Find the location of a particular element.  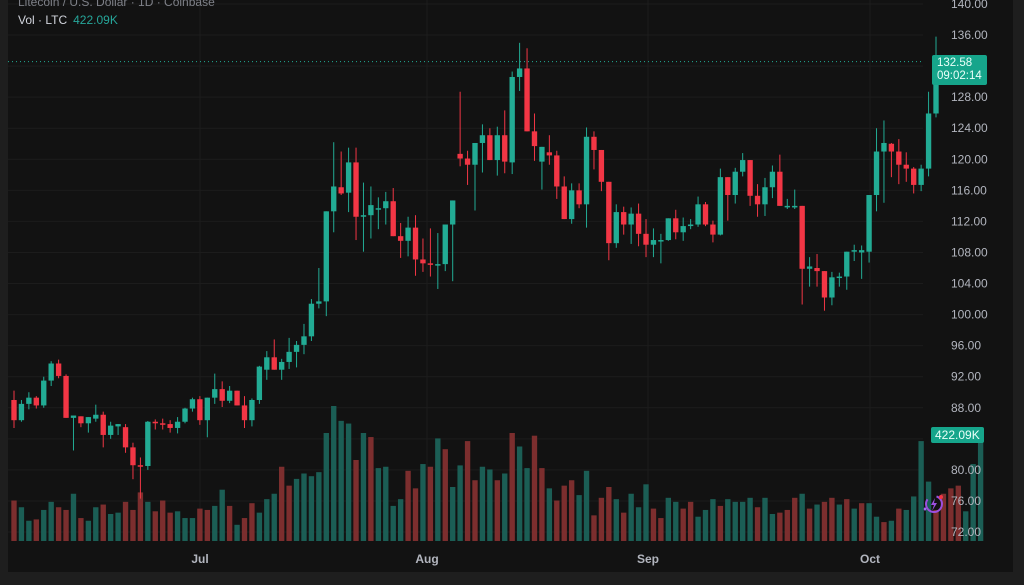

last-price-tag: 132.58 09:02:14 is located at coordinates (959, 70).